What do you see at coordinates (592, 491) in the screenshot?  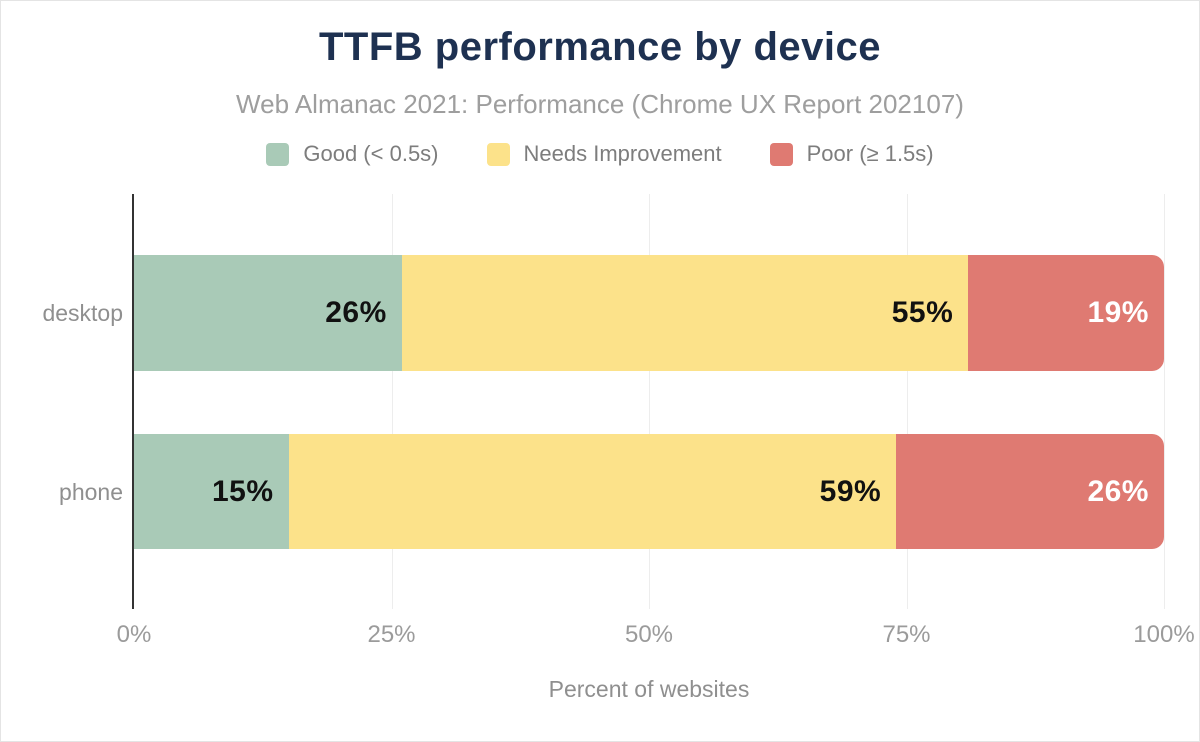 I see `bar-segment-phone-1: 59%` at bounding box center [592, 491].